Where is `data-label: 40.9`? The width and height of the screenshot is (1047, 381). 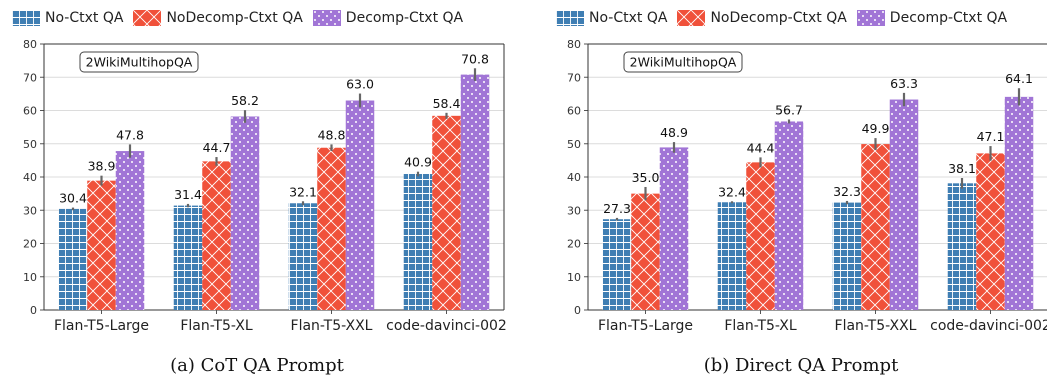
data-label: 40.9 is located at coordinates (418, 162).